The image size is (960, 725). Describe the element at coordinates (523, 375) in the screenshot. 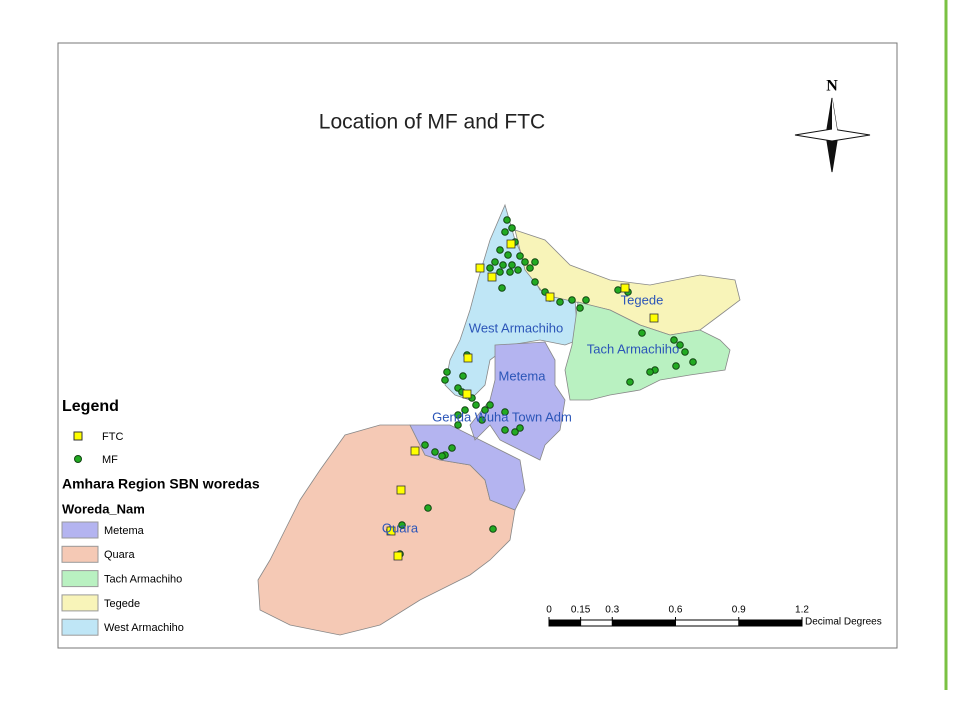

I see `map-label: Metema` at that location.